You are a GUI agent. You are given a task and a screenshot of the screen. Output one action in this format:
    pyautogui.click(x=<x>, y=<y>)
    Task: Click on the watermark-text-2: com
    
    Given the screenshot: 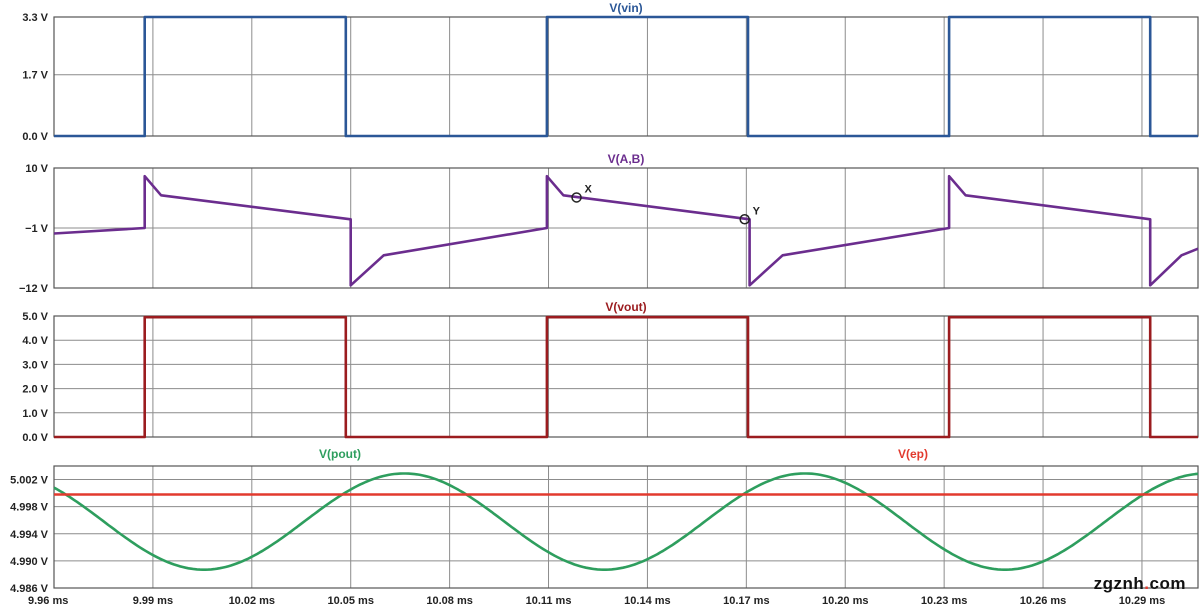 What is the action you would take?
    pyautogui.click(x=1167, y=583)
    